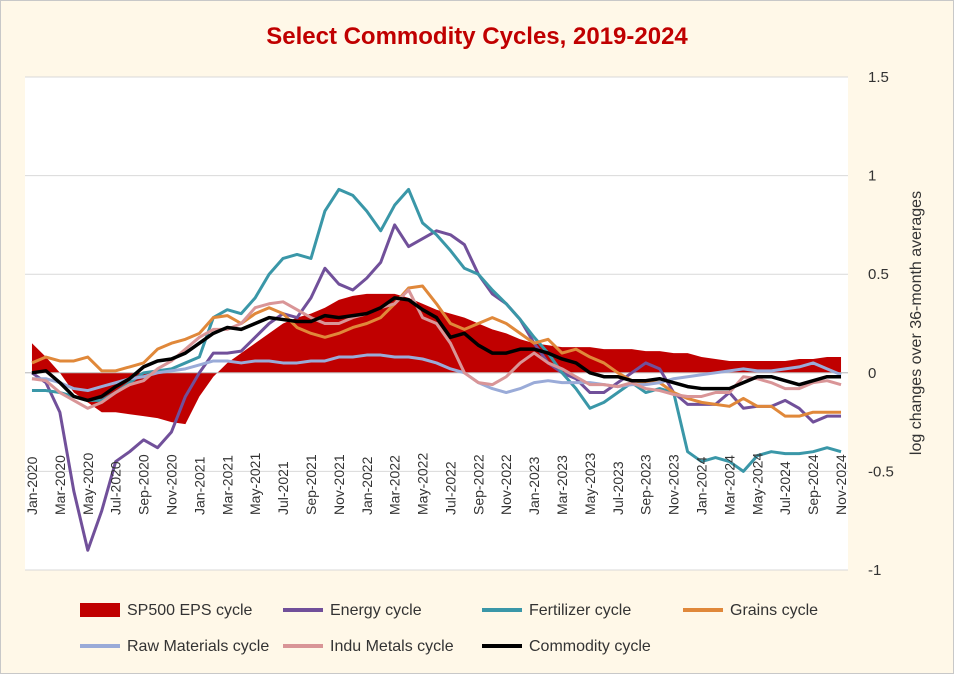 Image resolution: width=954 pixels, height=679 pixels. What do you see at coordinates (100, 610) in the screenshot?
I see `legend-swatch` at bounding box center [100, 610].